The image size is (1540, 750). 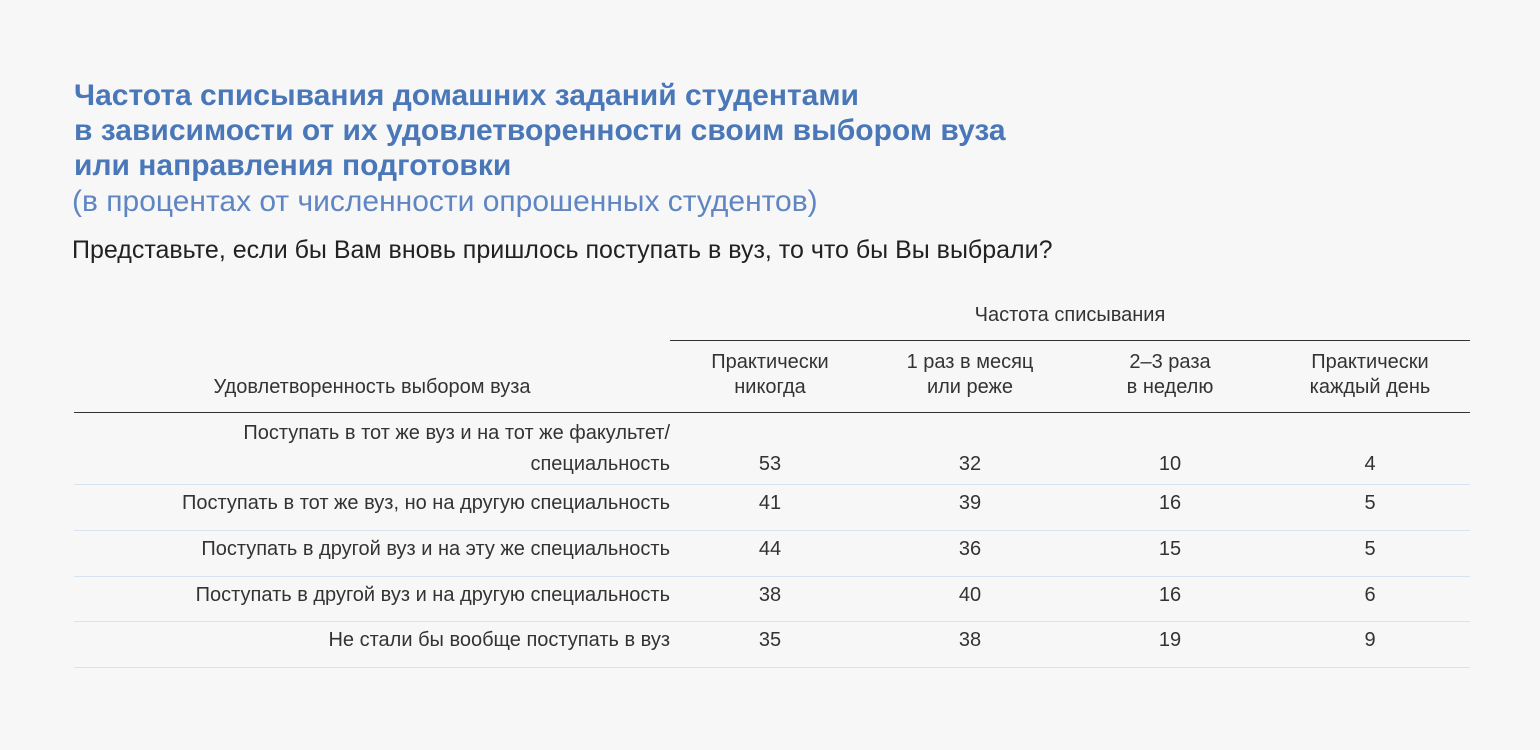 What do you see at coordinates (1170, 464) in the screenshot?
I see `table-cell: 10` at bounding box center [1170, 464].